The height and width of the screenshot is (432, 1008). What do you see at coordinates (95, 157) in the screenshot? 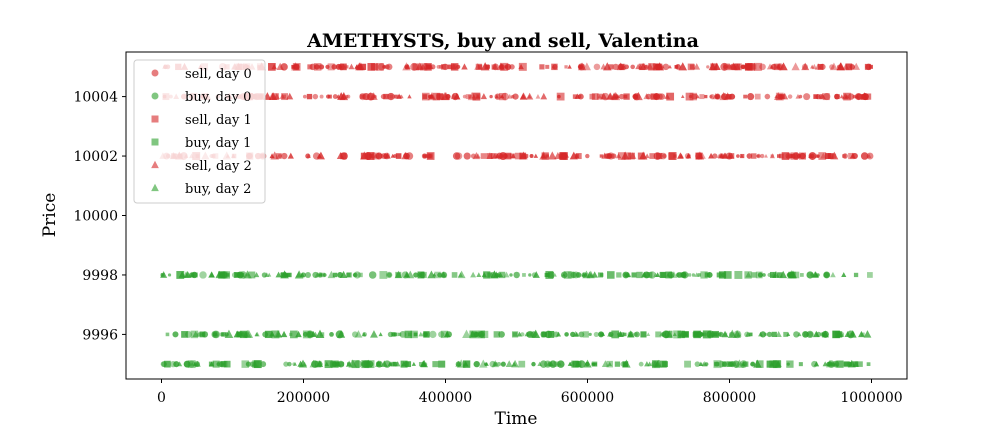
I see `y-tick-label: 10002` at bounding box center [95, 157].